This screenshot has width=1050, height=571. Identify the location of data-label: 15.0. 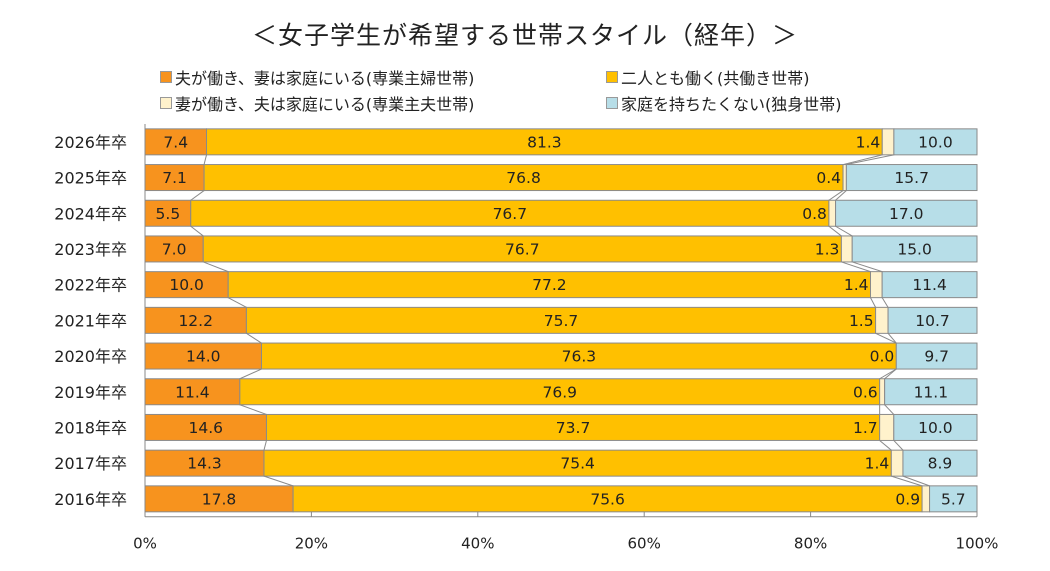
(914, 249).